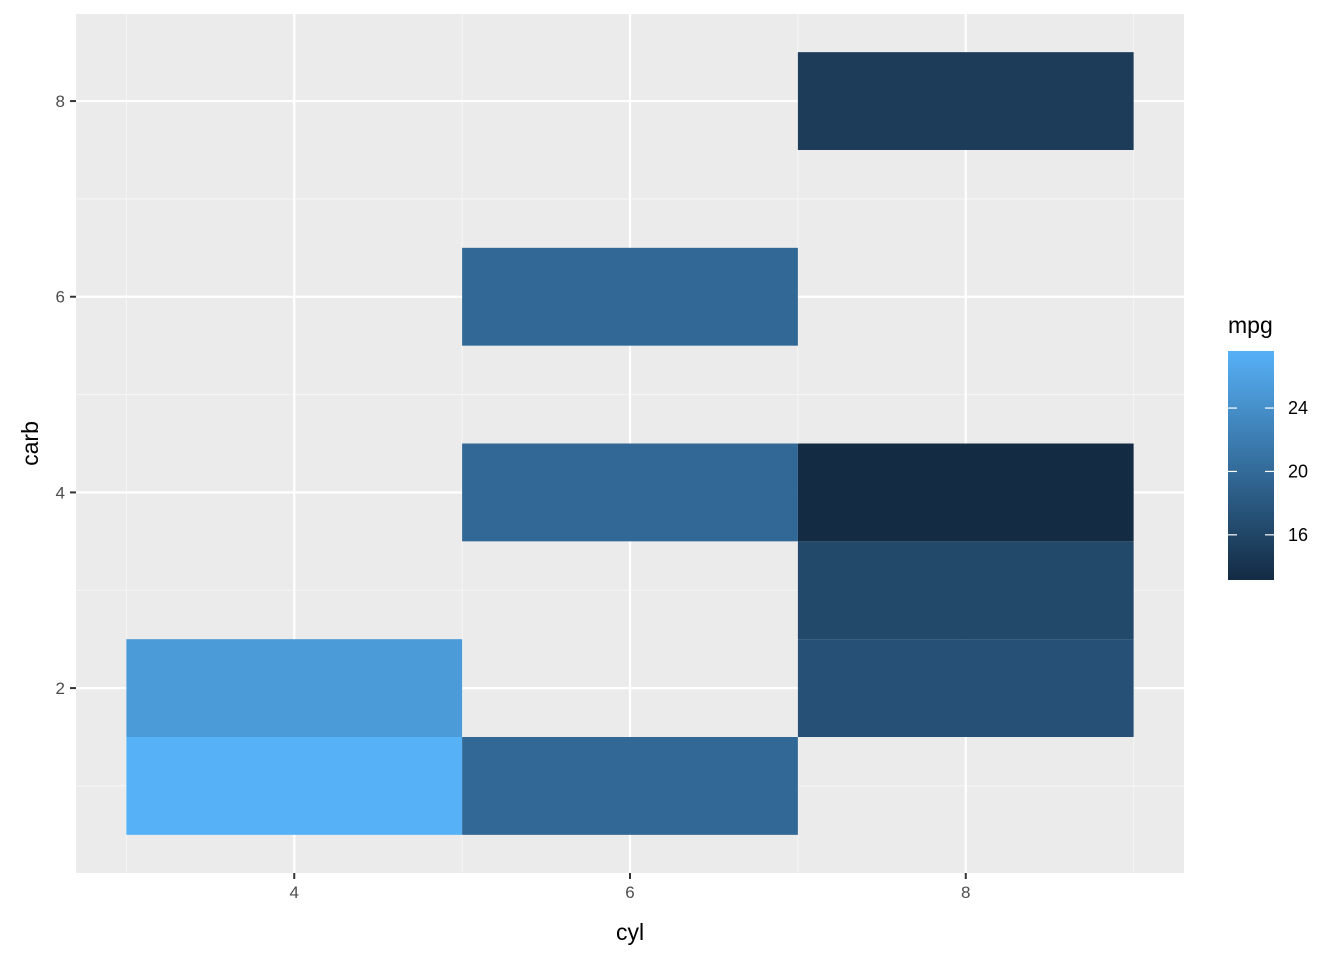  Describe the element at coordinates (965, 892) in the screenshot. I see `x-tick-label: 8` at that location.